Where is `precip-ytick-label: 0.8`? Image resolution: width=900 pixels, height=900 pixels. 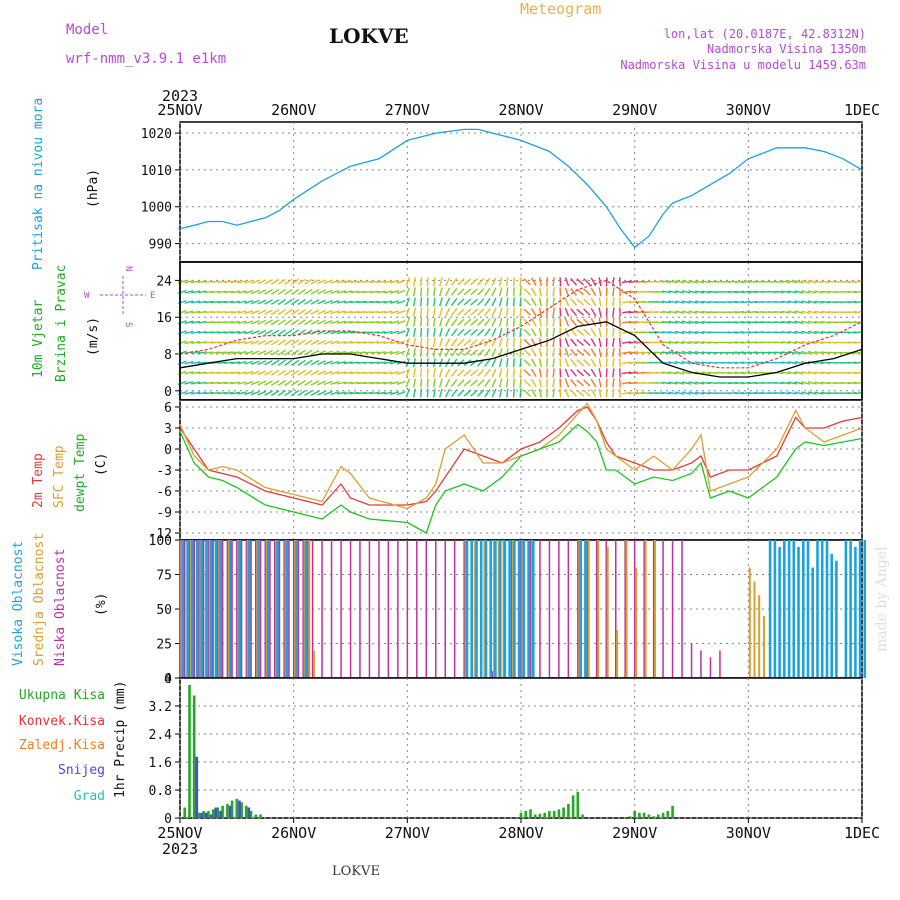 precip-ytick-label: 0.8 is located at coordinates (160, 791).